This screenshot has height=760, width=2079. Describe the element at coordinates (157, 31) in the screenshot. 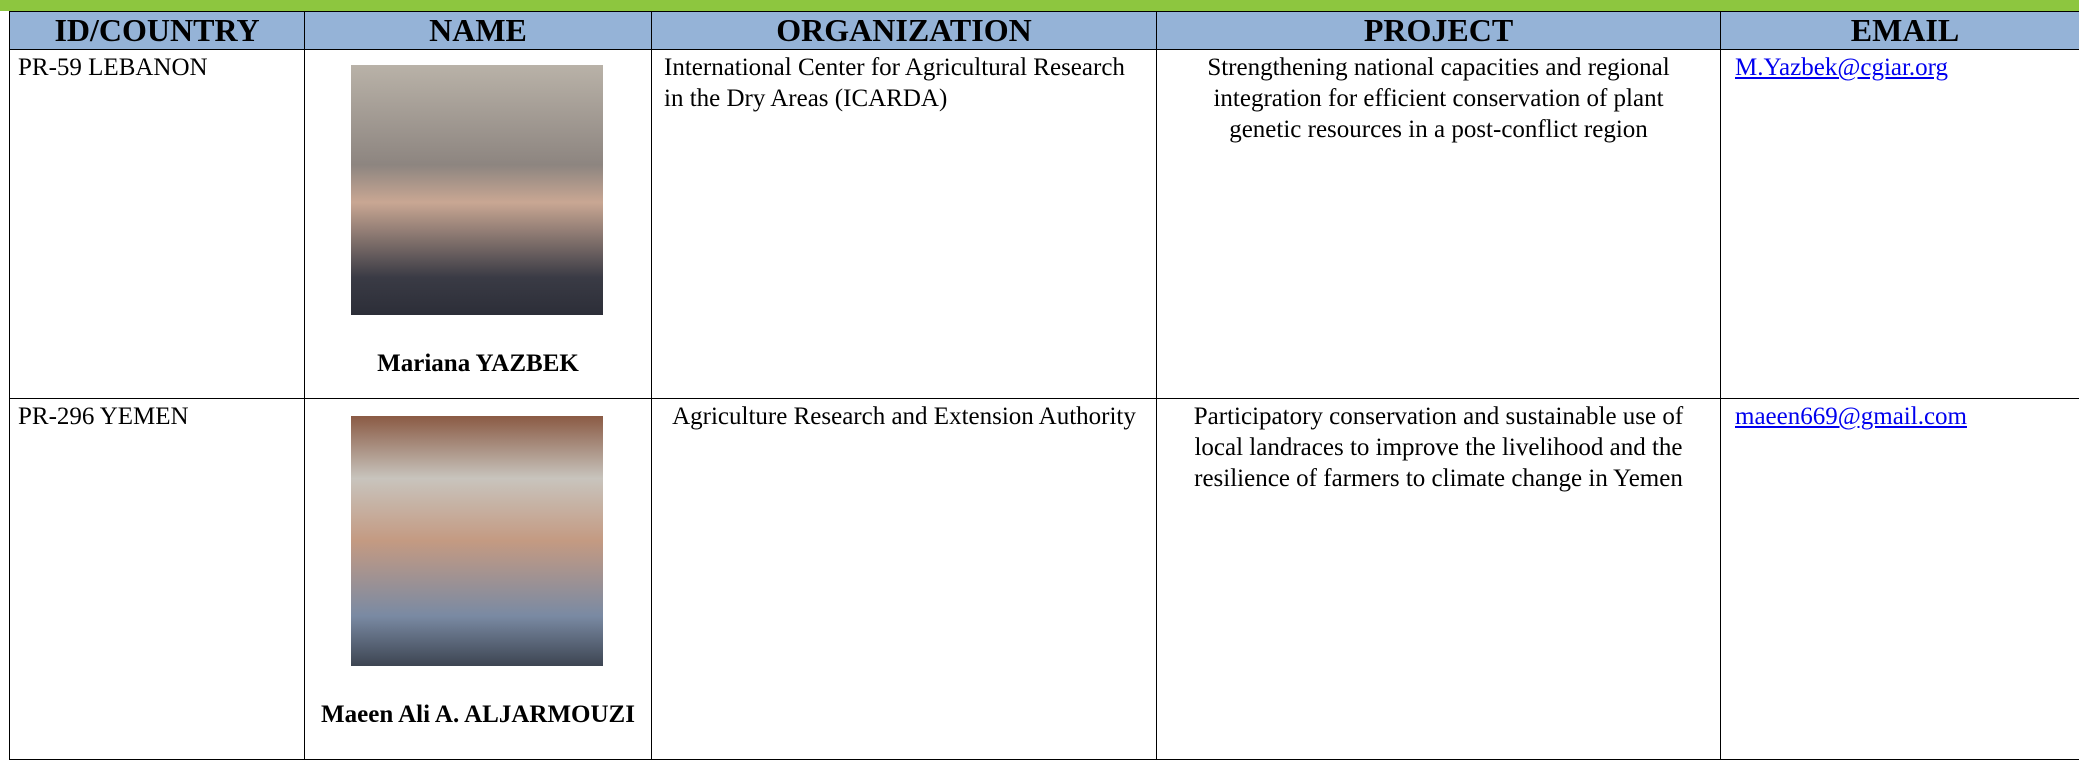

I see `column-header: ID/COUNTRY` at that location.